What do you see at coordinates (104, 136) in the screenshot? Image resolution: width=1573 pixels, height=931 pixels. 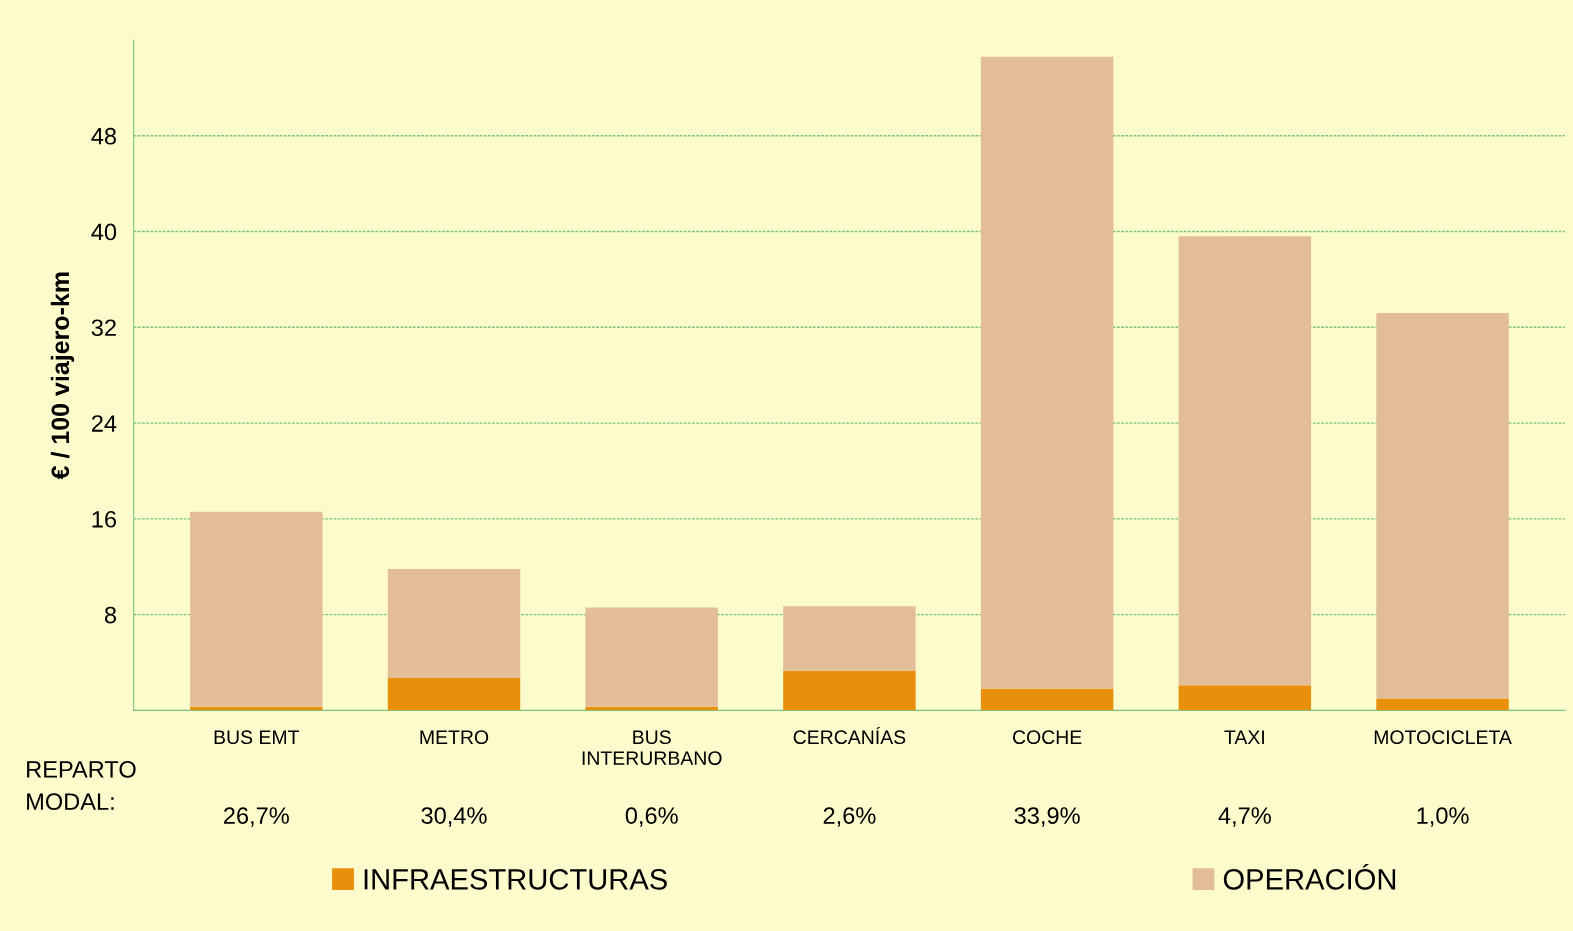 I see `y-tick-label: 48` at bounding box center [104, 136].